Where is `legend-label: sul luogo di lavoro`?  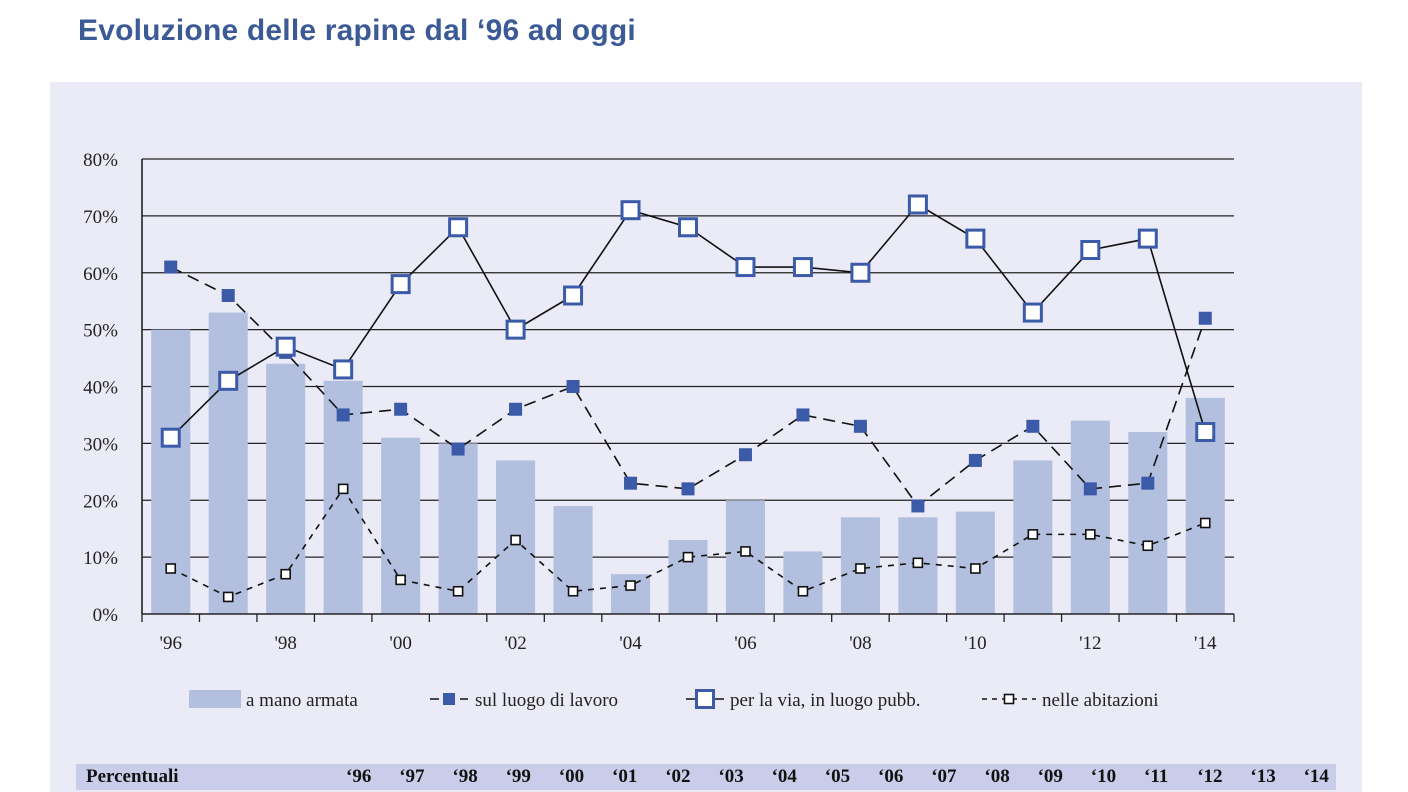
legend-label: sul luogo di lavoro is located at coordinates (546, 700).